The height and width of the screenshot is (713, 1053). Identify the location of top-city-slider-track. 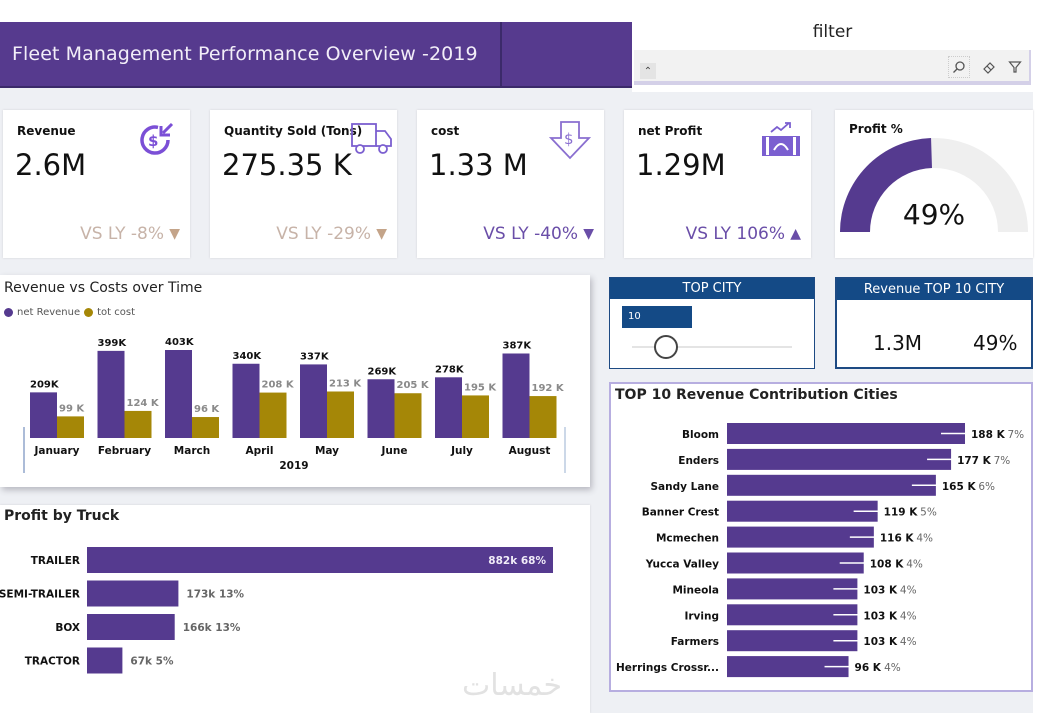
(712, 347).